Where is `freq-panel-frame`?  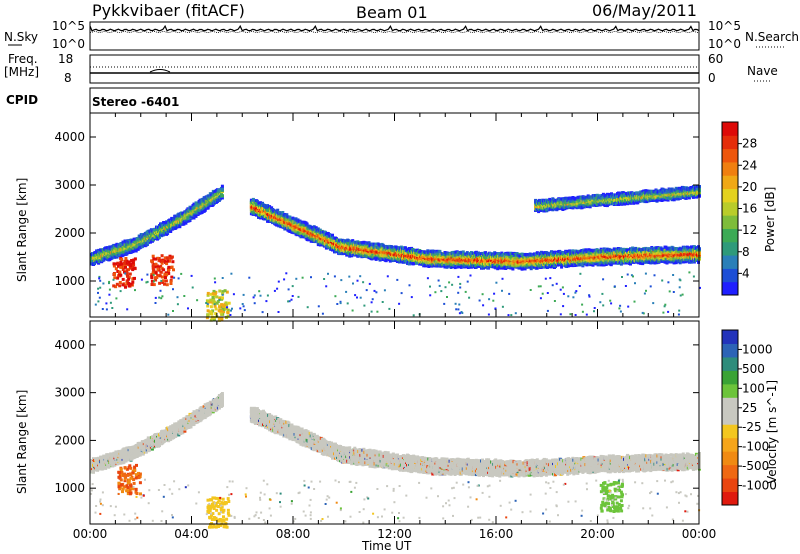 freq-panel-frame is located at coordinates (394, 69).